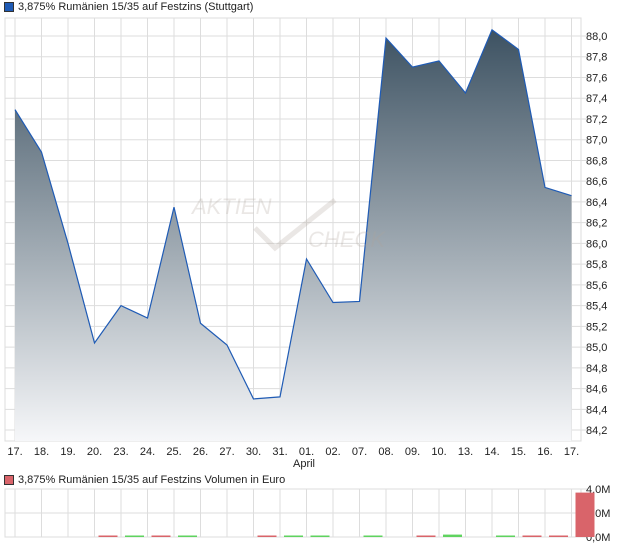 The image size is (620, 546). I want to click on y-tick-label: 84,6, so click(596, 390).